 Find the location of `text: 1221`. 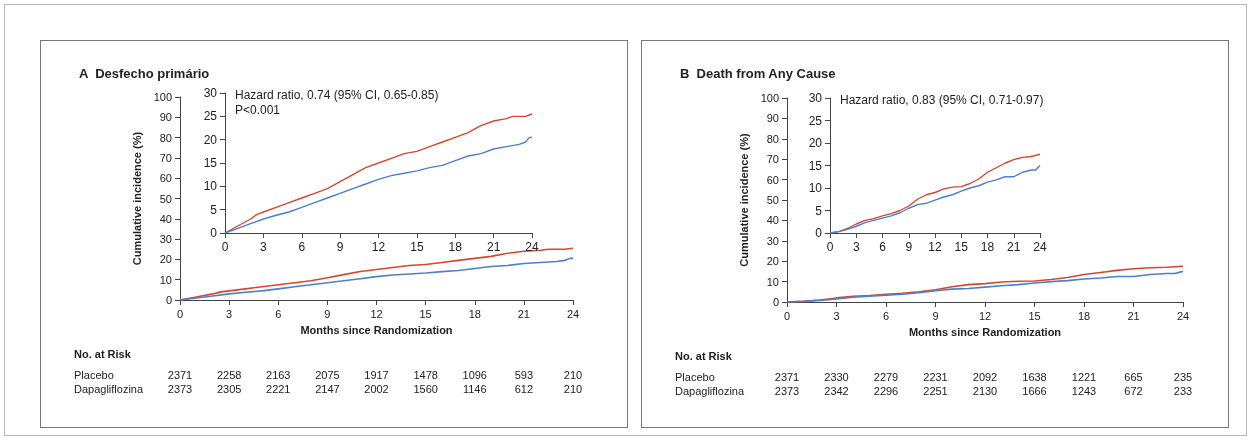

text: 1221 is located at coordinates (1084, 377).